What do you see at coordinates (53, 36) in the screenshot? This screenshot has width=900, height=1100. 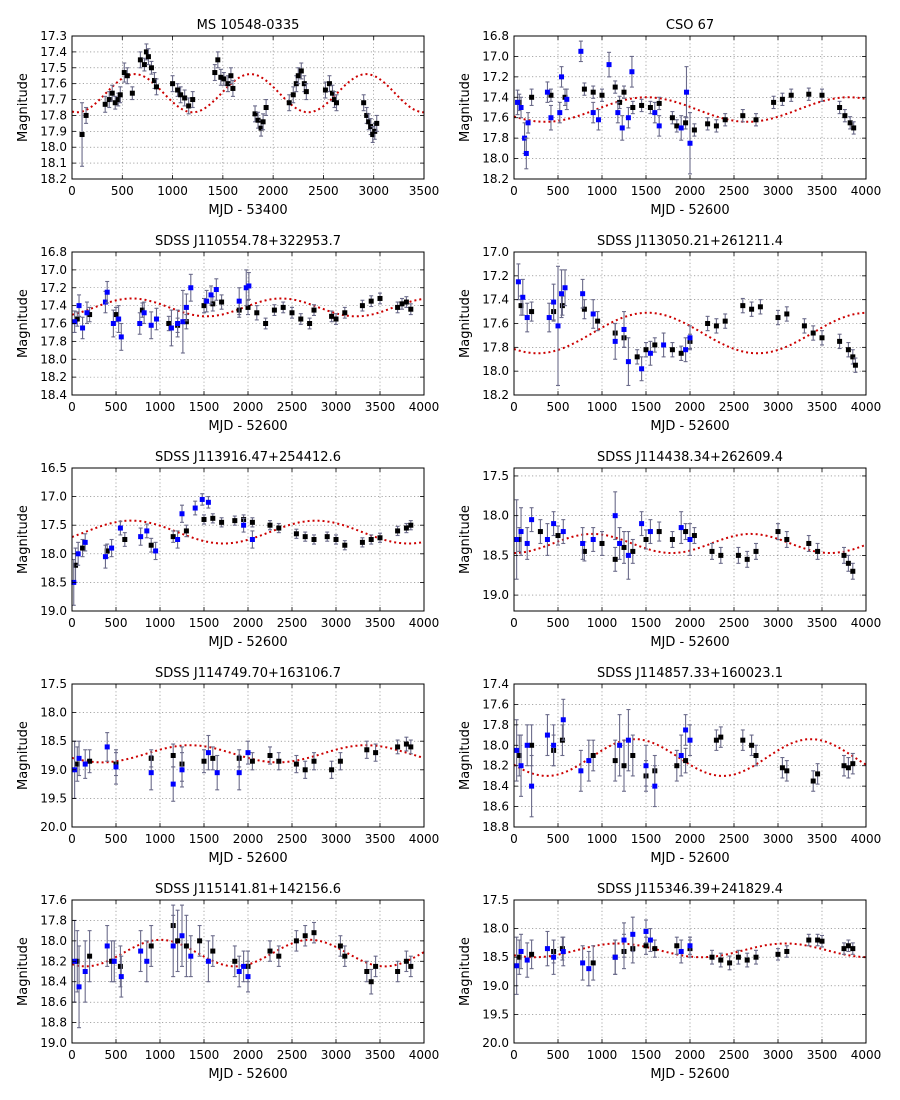 I see `y-tick-label: 17.3` at bounding box center [53, 36].